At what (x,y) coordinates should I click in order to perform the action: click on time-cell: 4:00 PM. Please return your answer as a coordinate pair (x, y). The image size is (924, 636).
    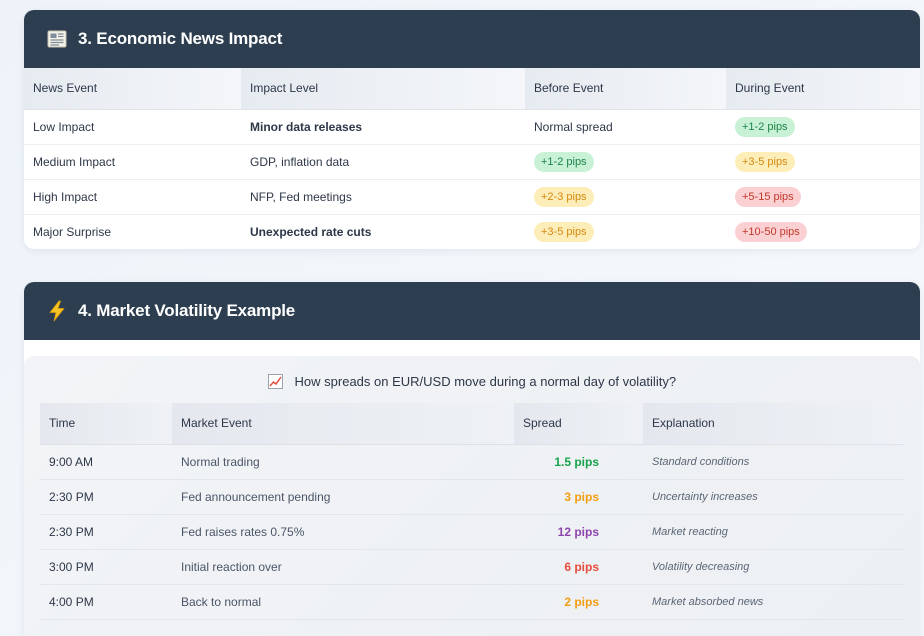
    Looking at the image, I should click on (106, 602).